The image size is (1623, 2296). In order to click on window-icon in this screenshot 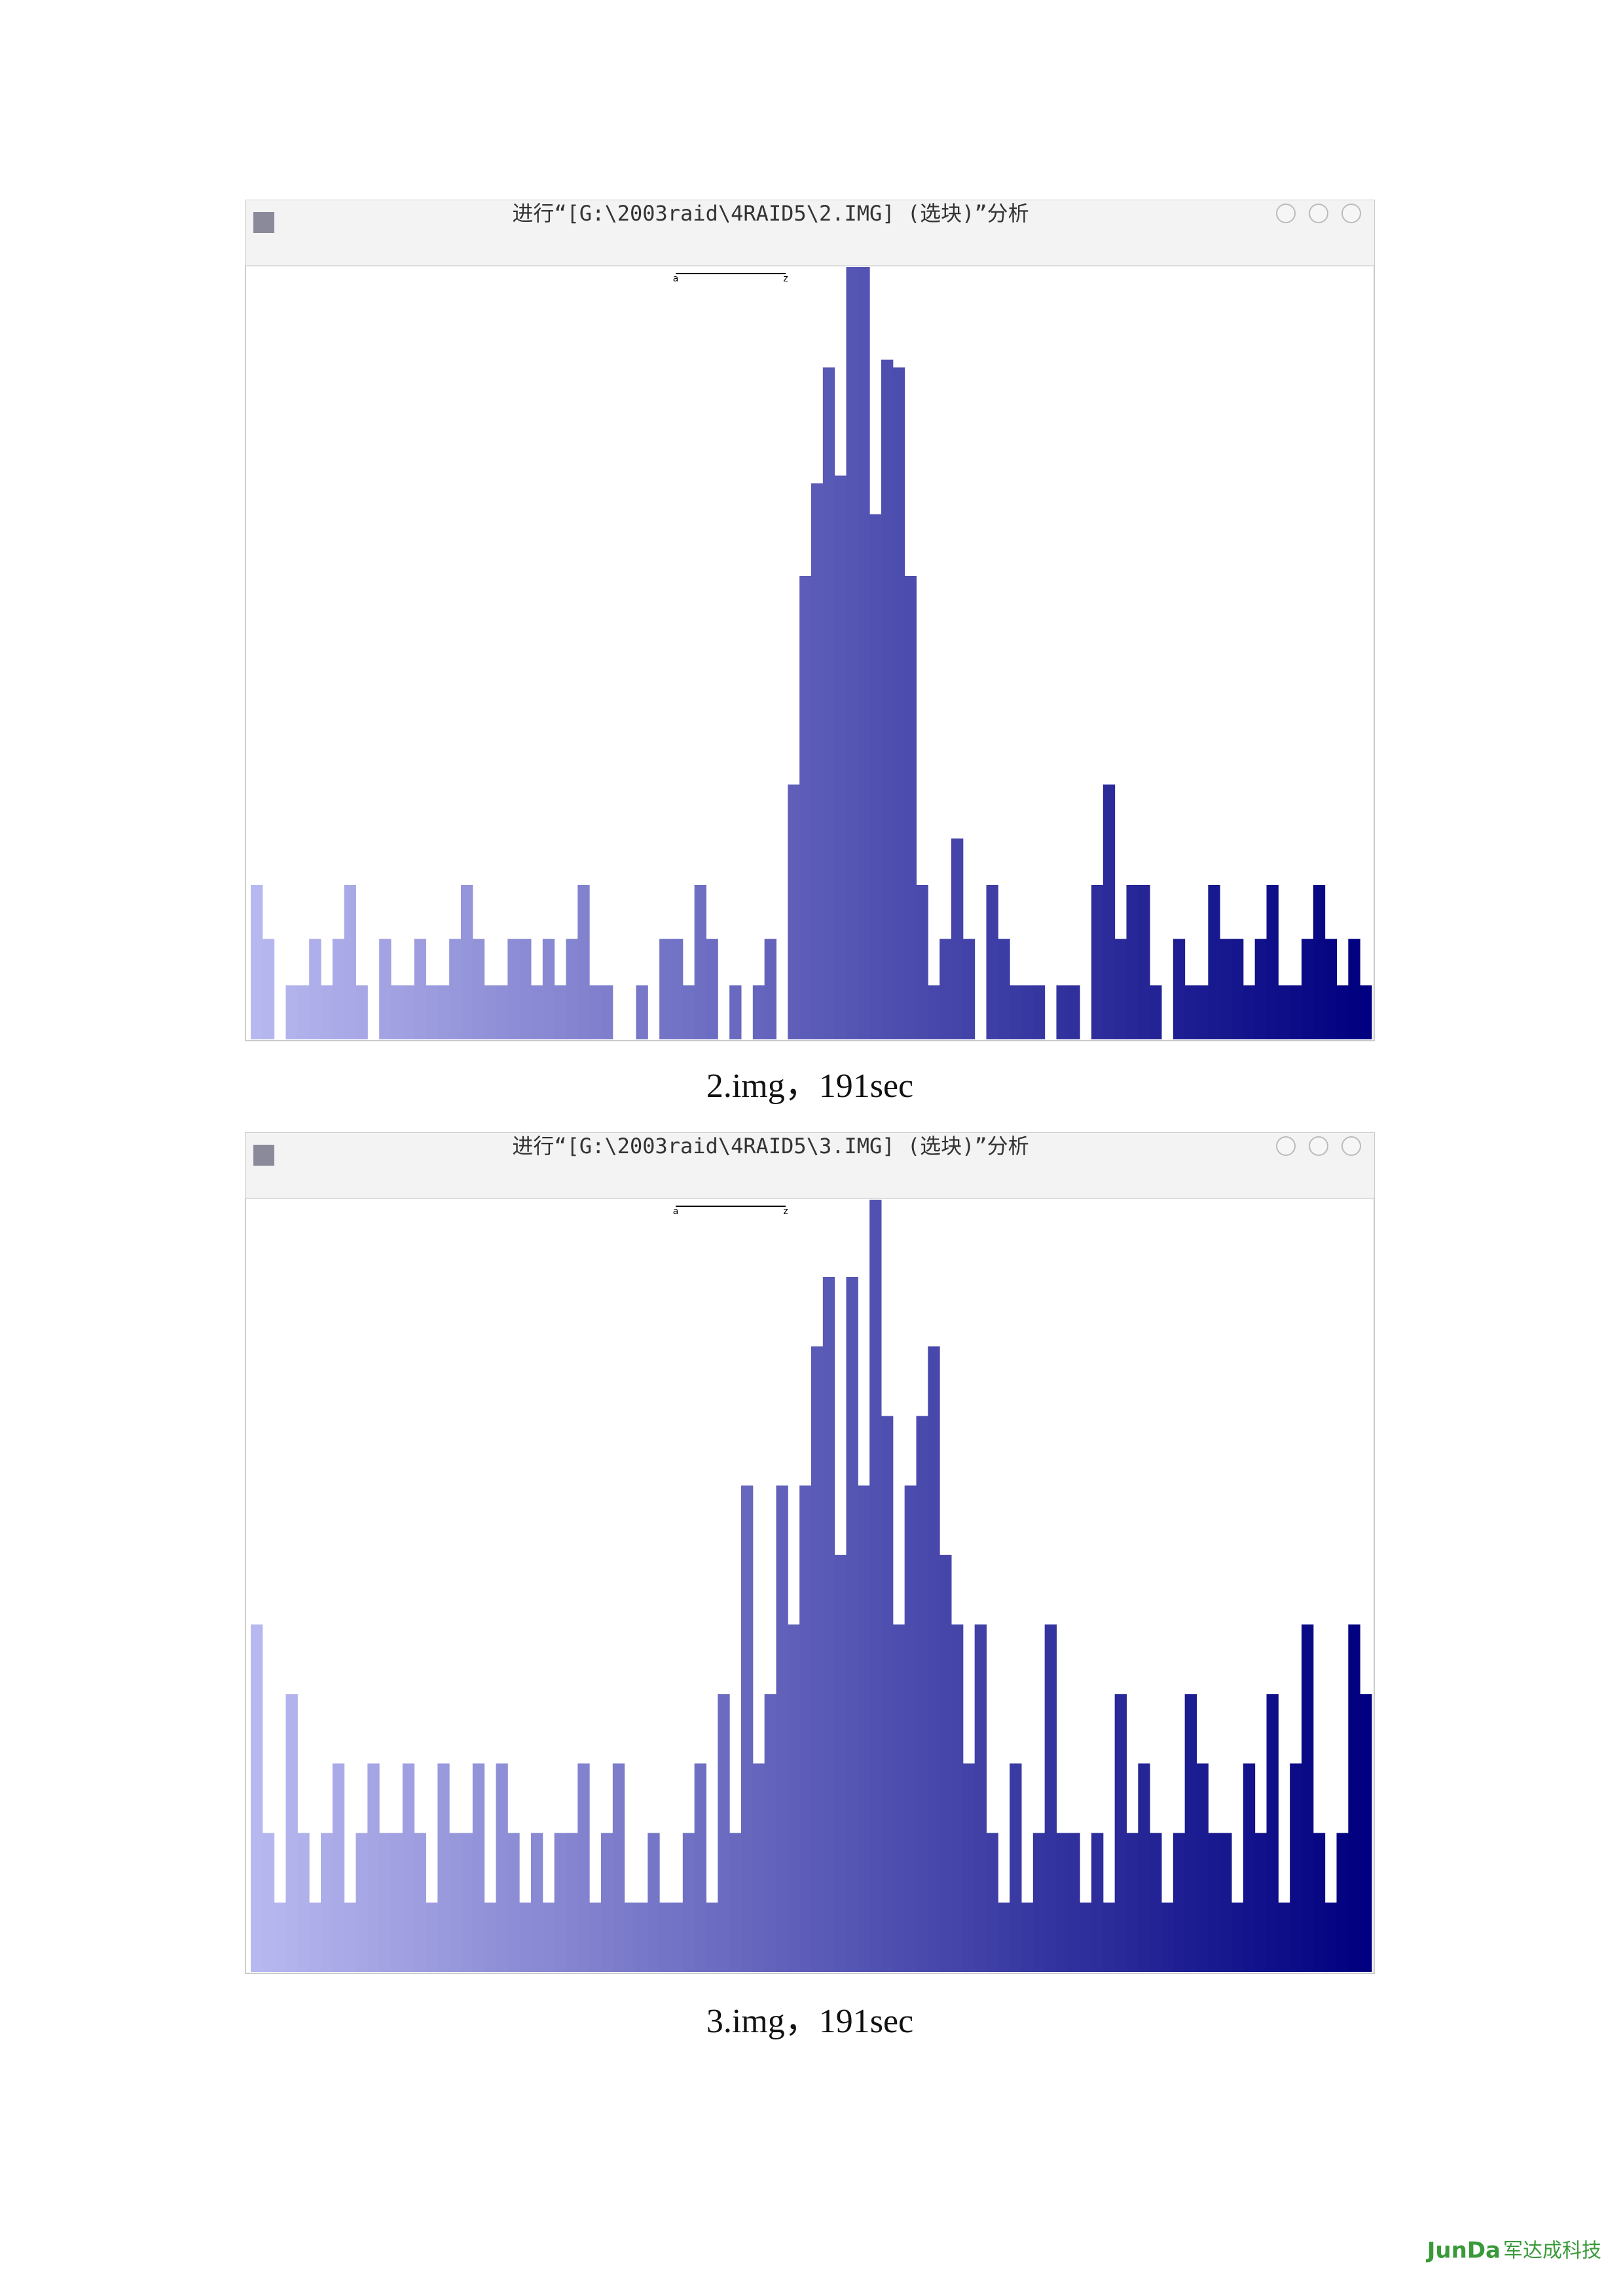, I will do `click(263, 222)`.